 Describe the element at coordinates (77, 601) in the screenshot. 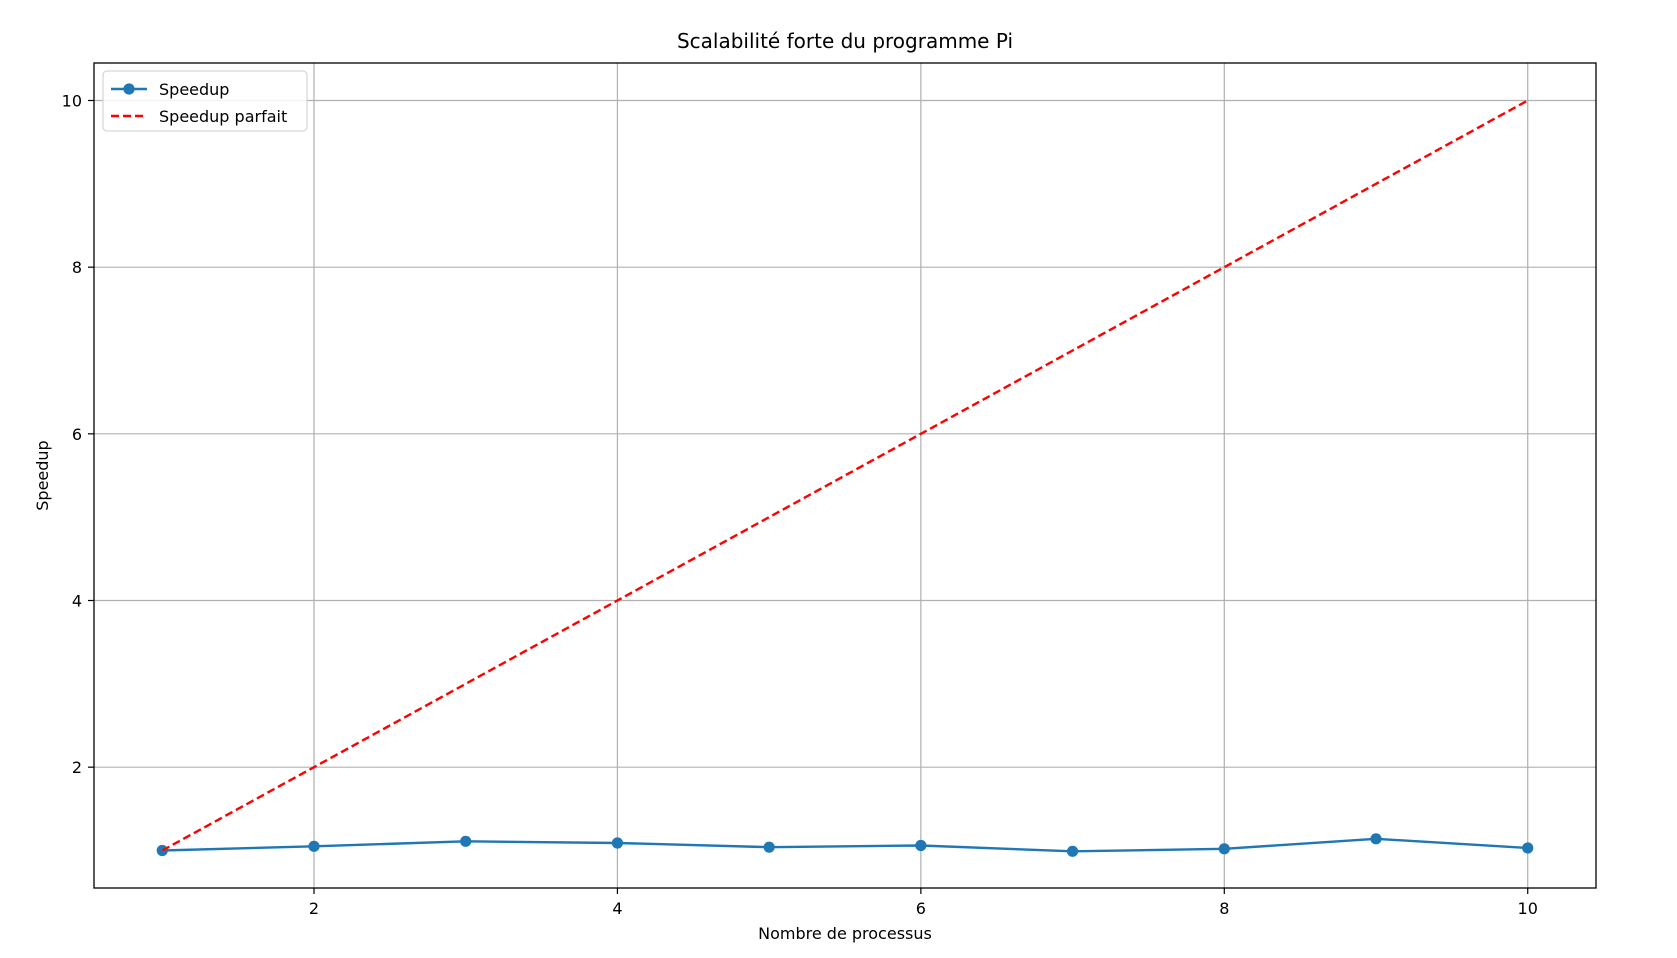

I see `y-tick-label: 4` at that location.